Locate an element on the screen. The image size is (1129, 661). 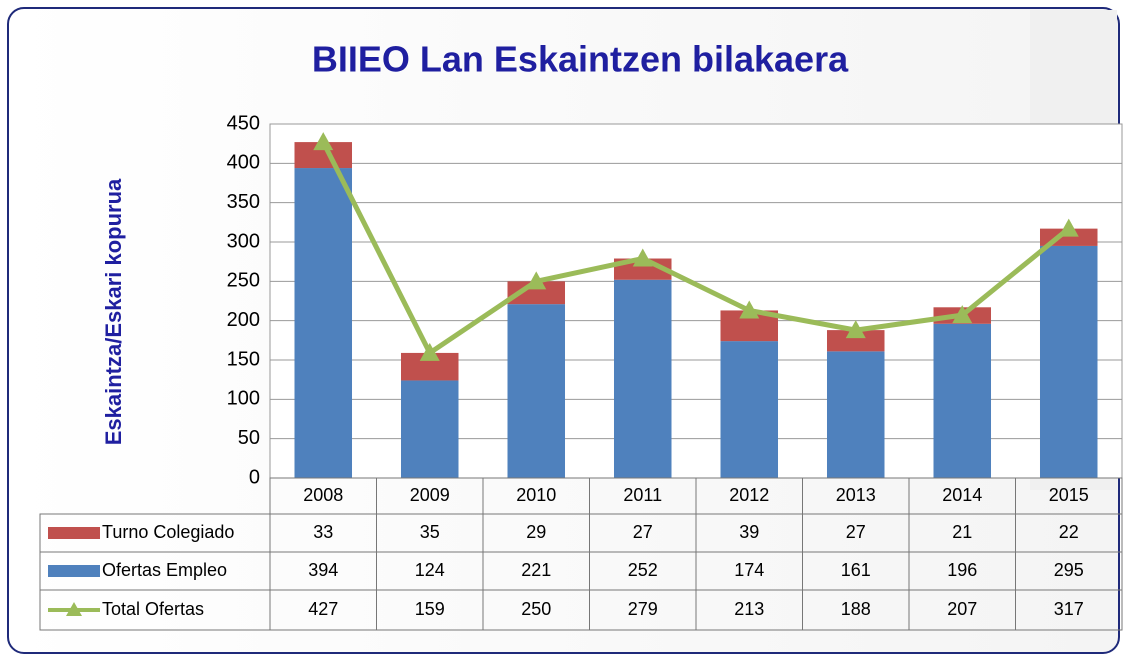
y-tick-label: 150 is located at coordinates (243, 359).